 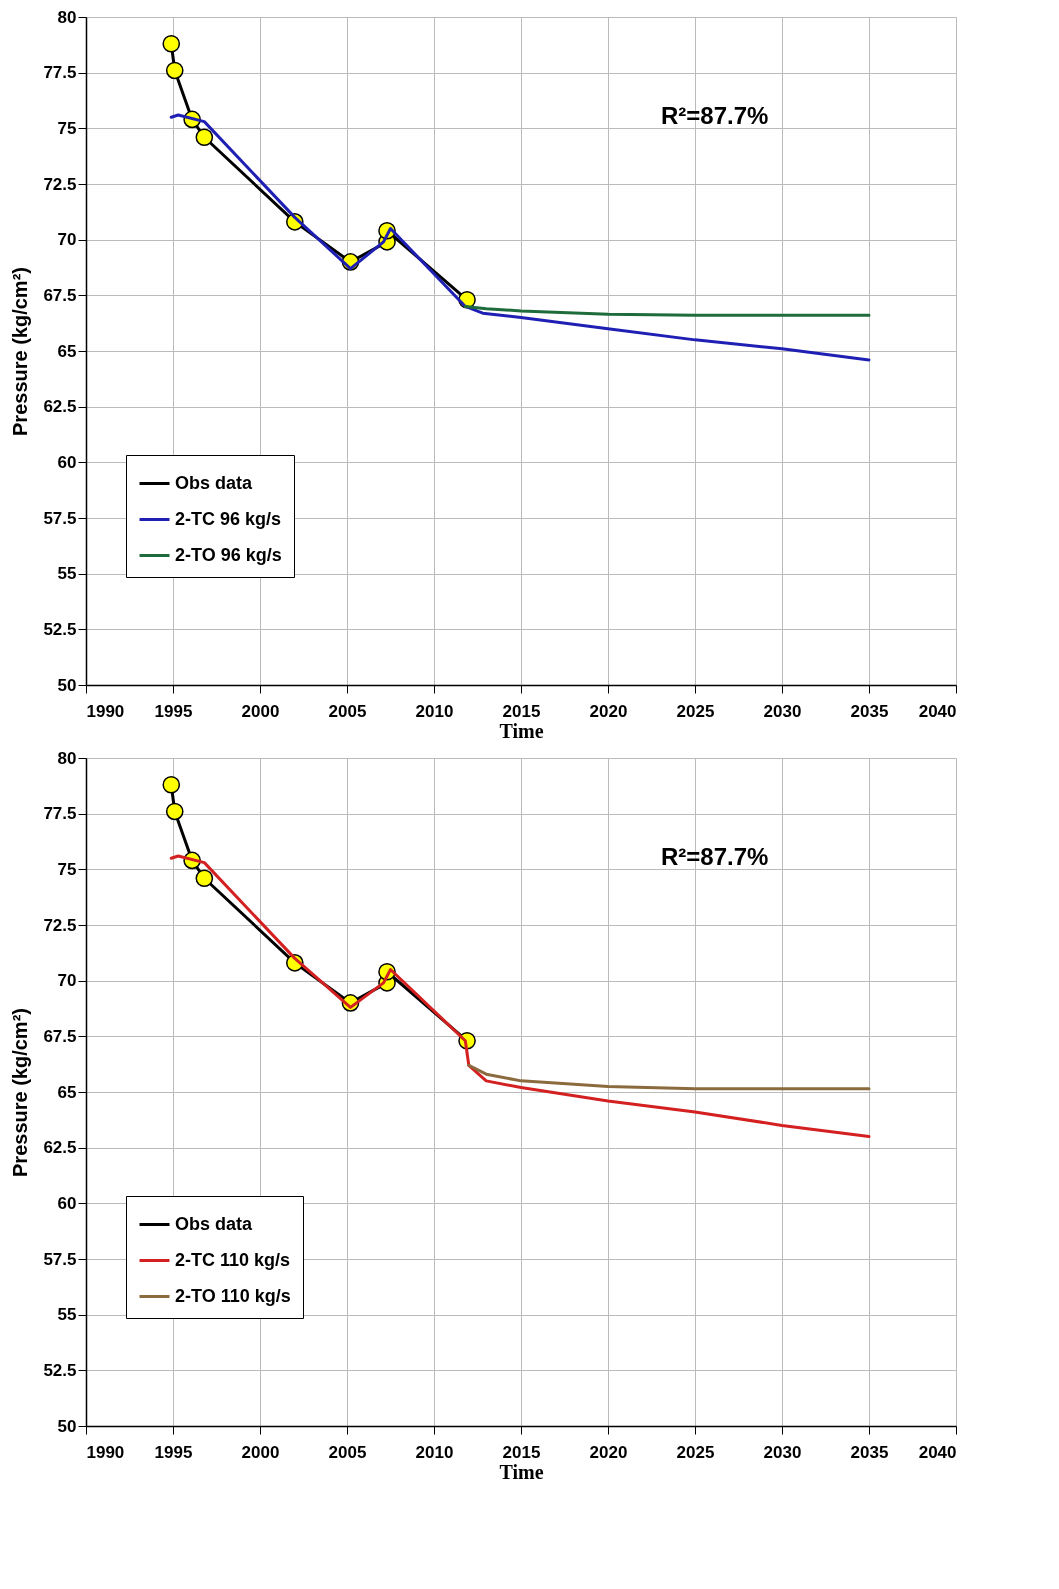 What do you see at coordinates (233, 1295) in the screenshot?
I see `legend-label: 2-TO 110 kg/s` at bounding box center [233, 1295].